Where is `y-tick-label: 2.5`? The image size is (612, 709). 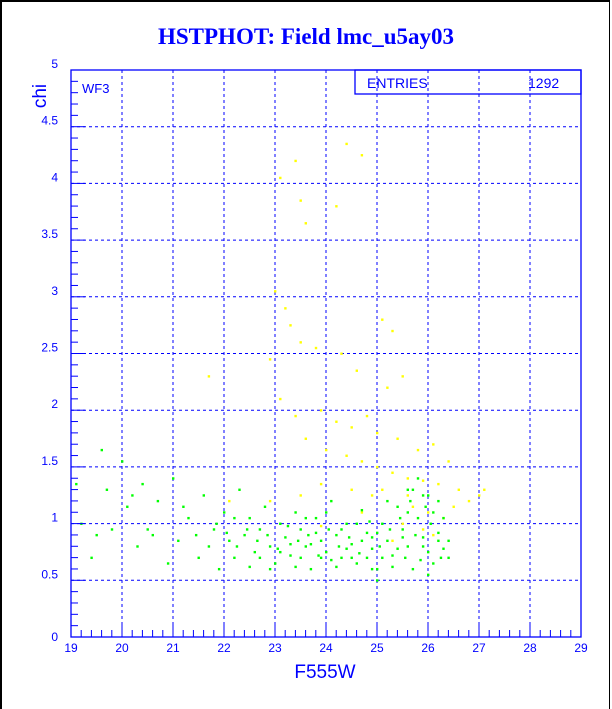 y-tick-label: 2.5 is located at coordinates (49, 348).